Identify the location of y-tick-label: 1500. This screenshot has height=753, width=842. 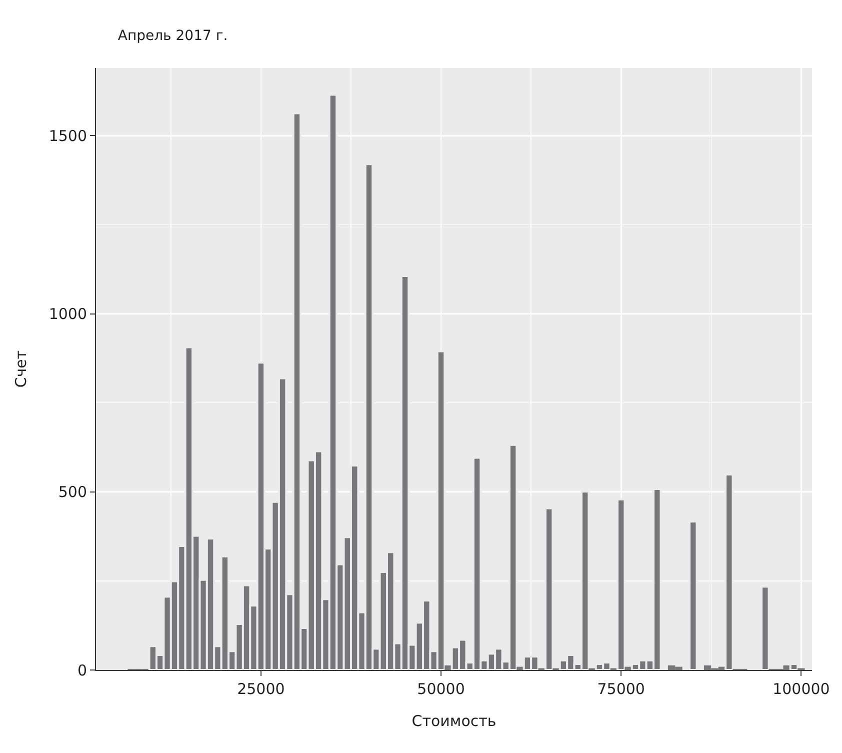
(67, 135).